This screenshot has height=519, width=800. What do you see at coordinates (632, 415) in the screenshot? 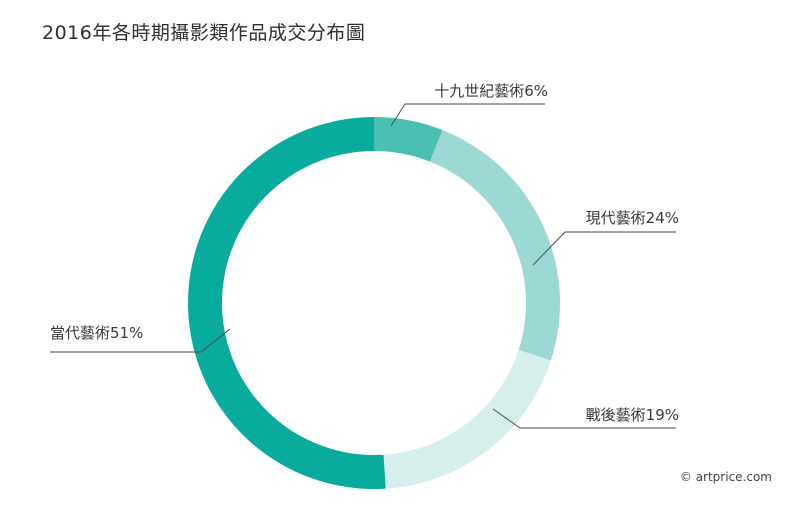
I see `slice-label-3: 戰後藝術19%` at bounding box center [632, 415].